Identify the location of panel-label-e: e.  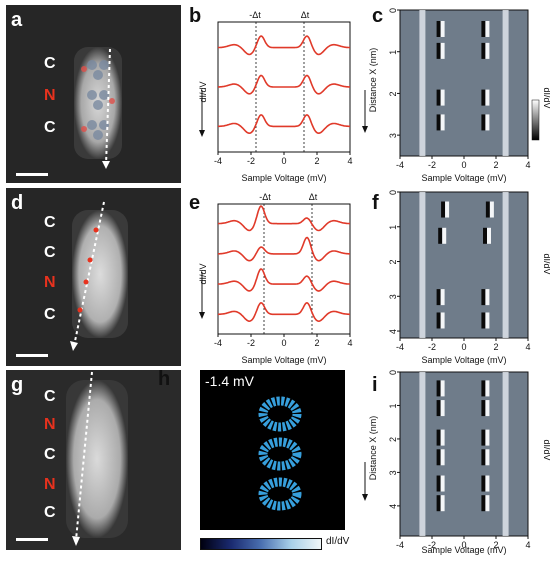
(195, 203).